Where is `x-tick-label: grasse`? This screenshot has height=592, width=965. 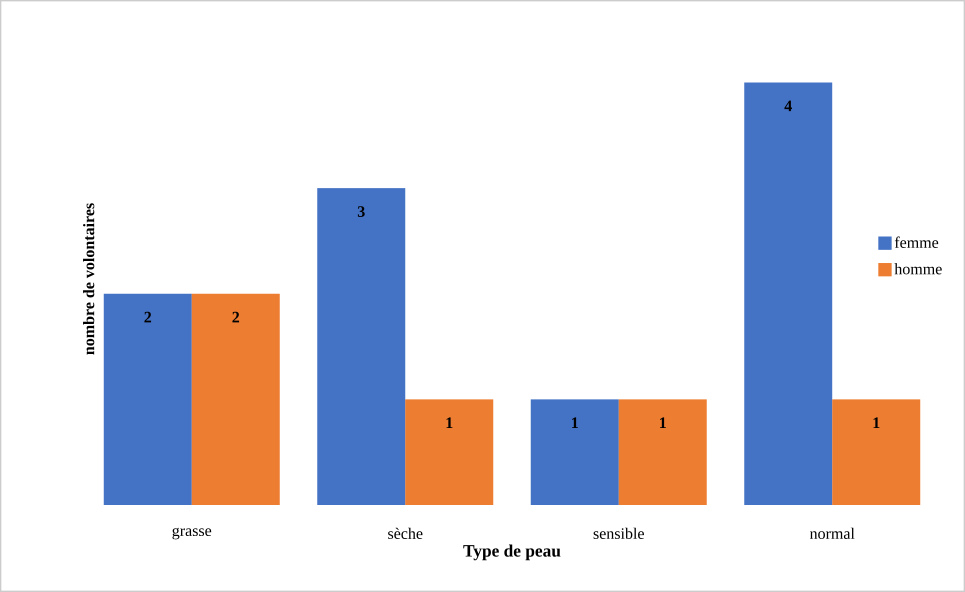
x-tick-label: grasse is located at coordinates (192, 534).